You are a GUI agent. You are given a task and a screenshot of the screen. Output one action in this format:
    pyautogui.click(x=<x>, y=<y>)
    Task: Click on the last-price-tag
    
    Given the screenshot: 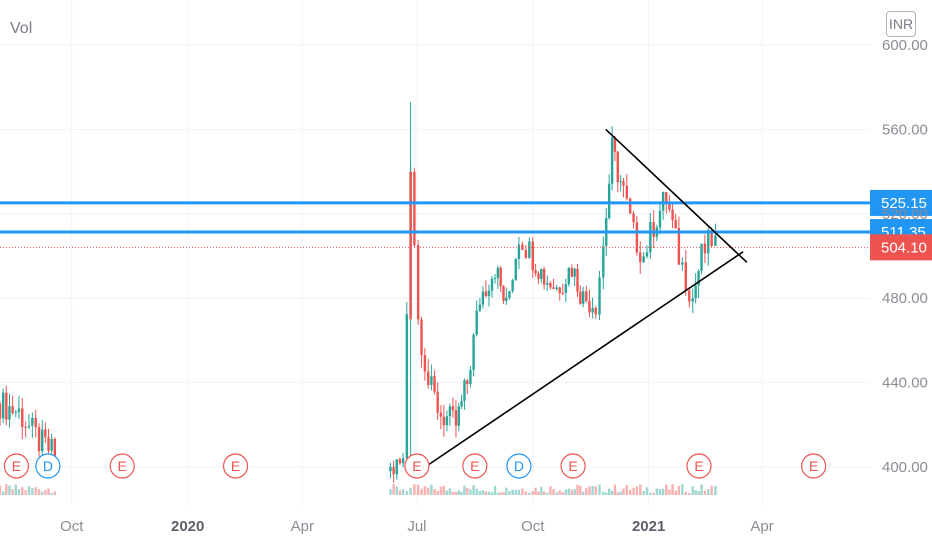 What is the action you would take?
    pyautogui.click(x=901, y=247)
    